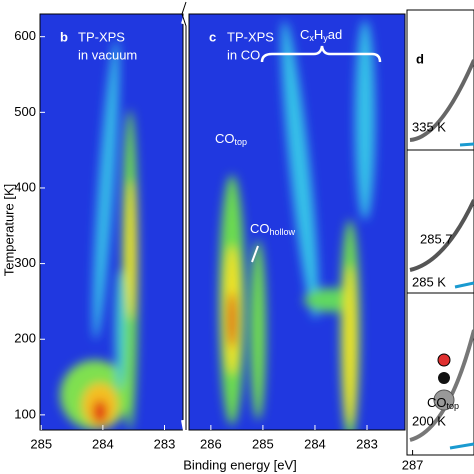 This screenshot has width=474, height=474. I want to click on panel-letter: b, so click(64, 36).